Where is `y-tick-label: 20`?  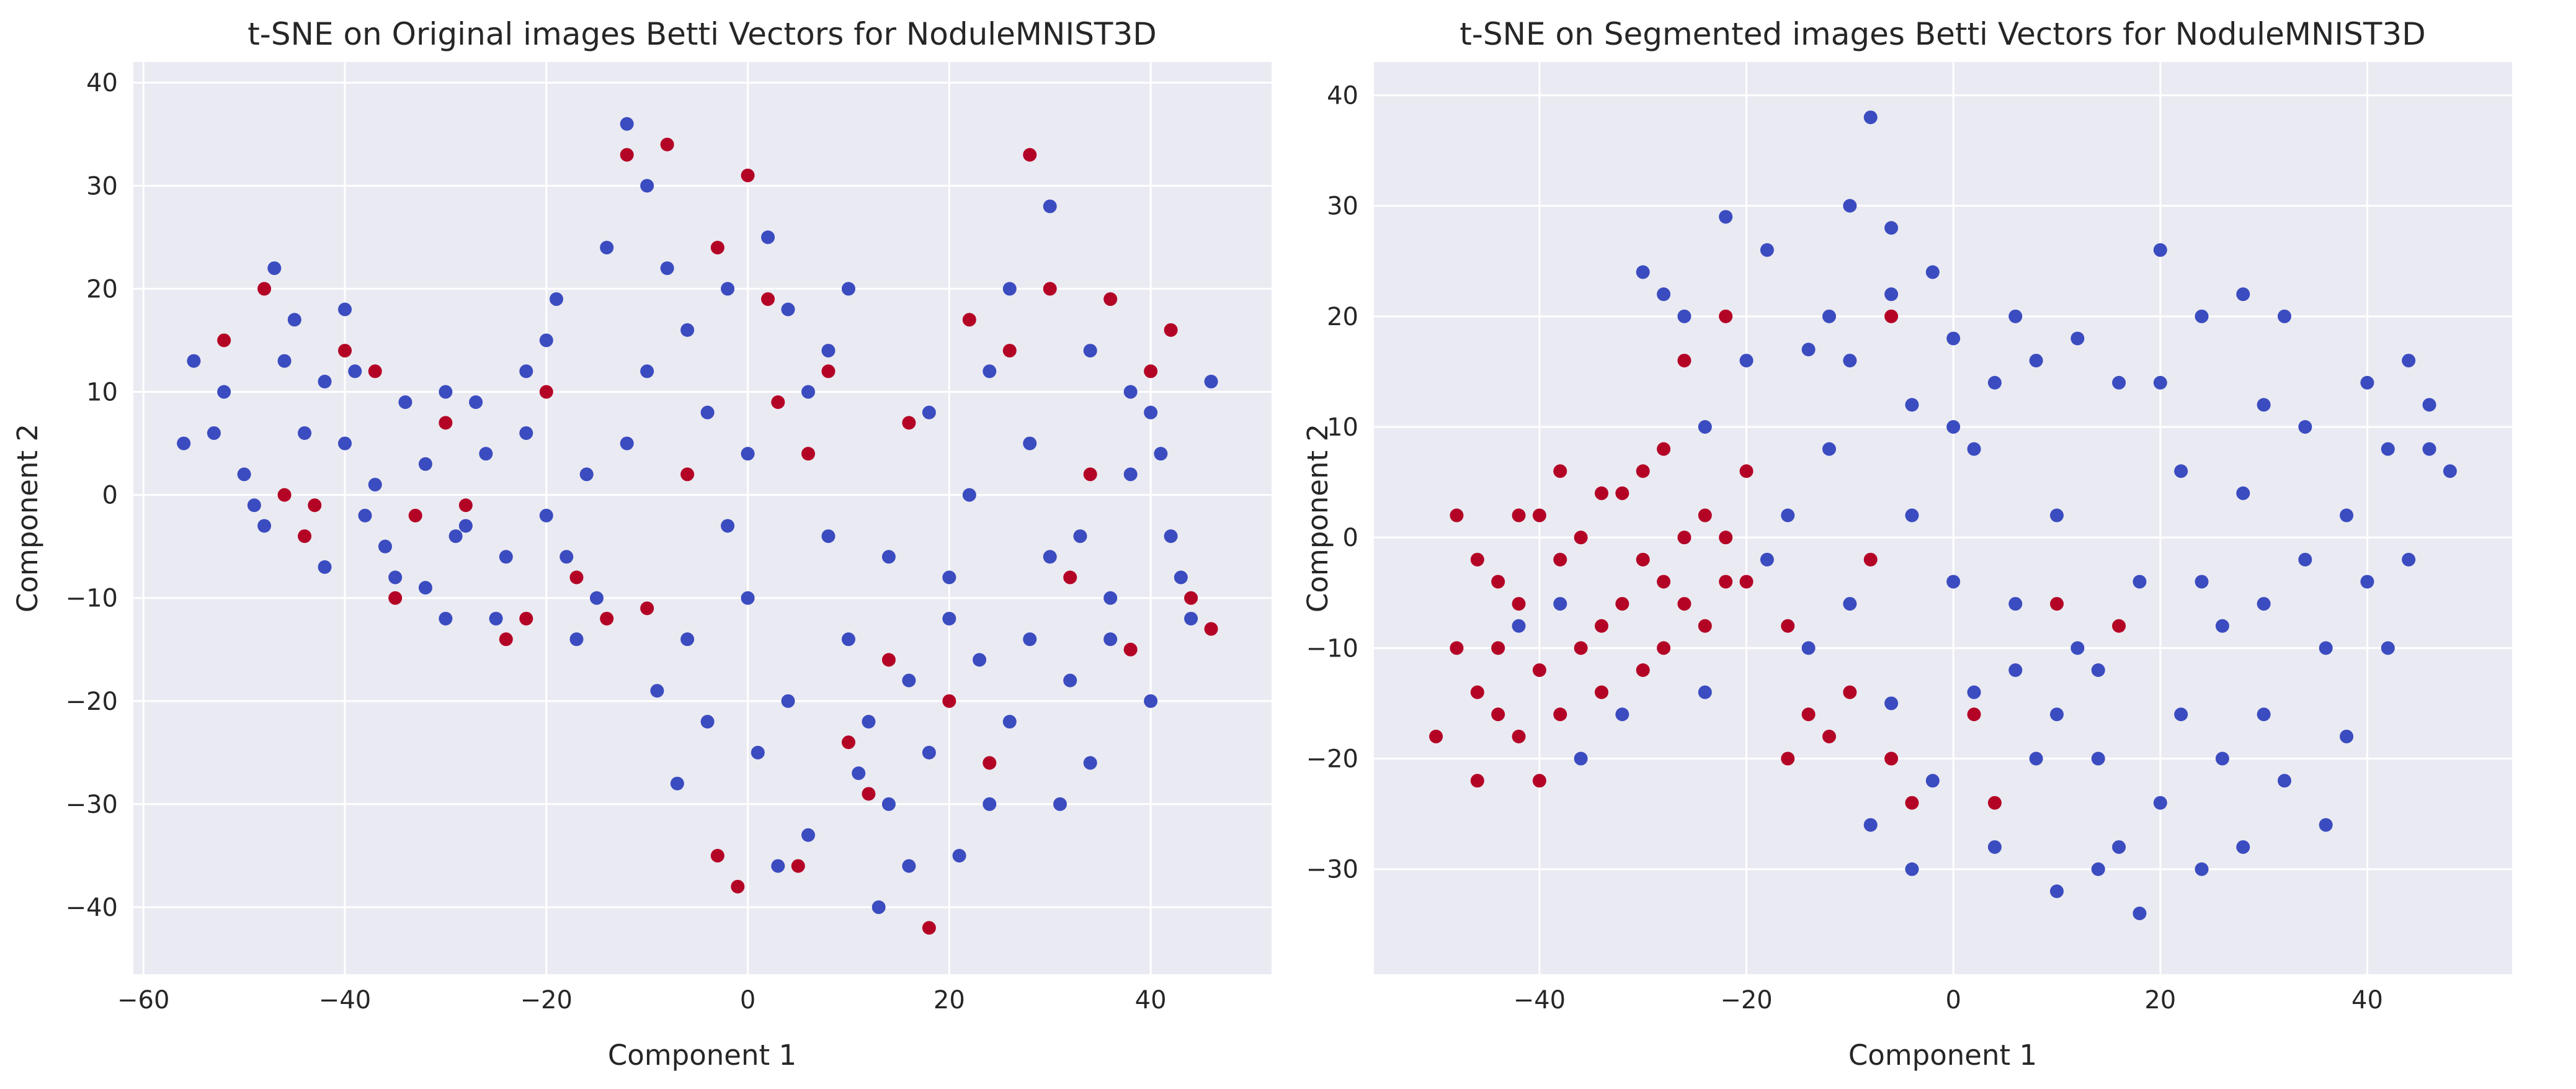 y-tick-label: 20 is located at coordinates (1343, 317).